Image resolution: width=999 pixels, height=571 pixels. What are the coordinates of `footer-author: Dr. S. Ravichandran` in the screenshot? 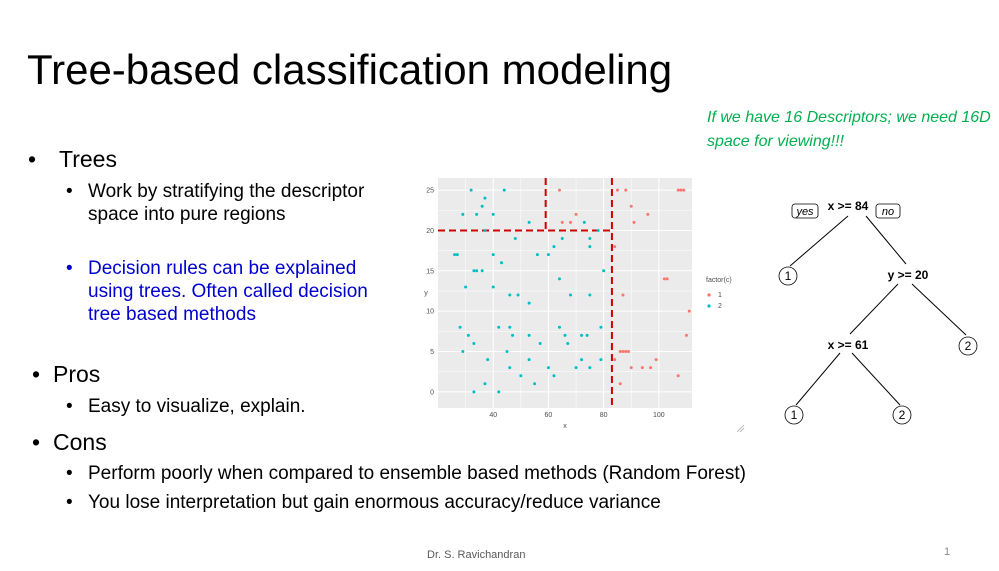 It's located at (476, 555).